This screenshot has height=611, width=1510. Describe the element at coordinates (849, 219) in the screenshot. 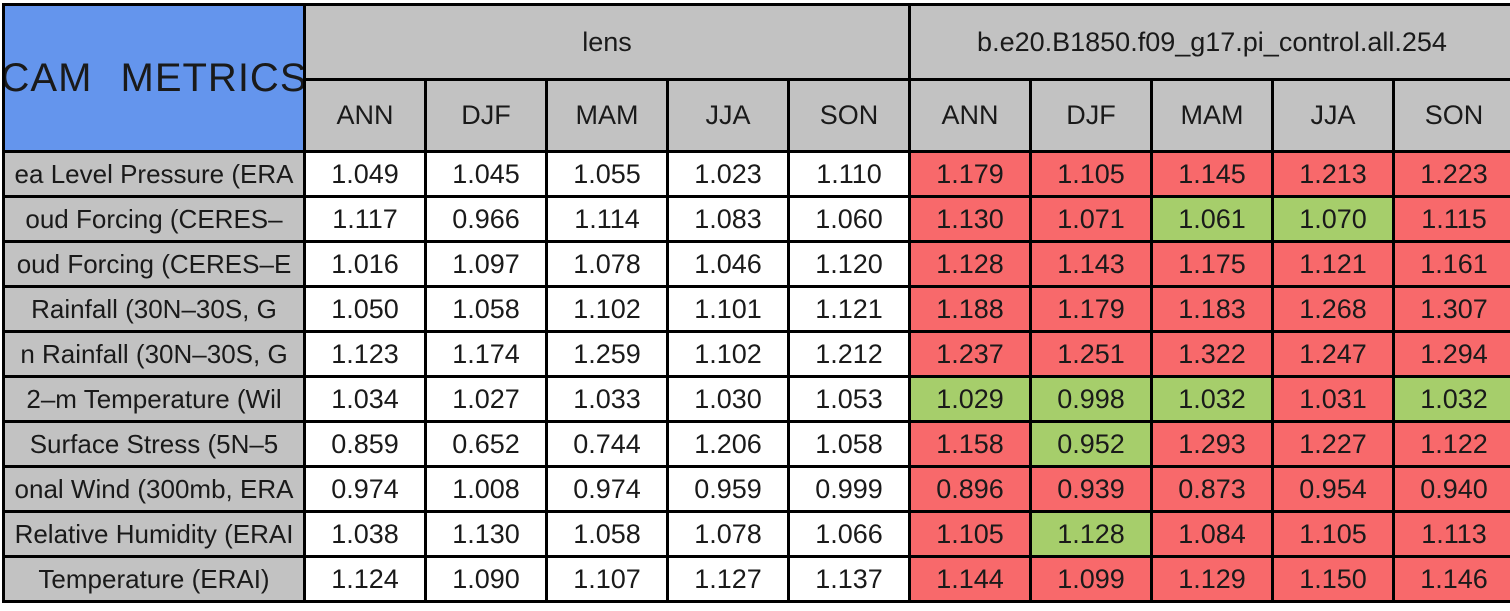

I see `lens-value-cell: 1.060` at that location.